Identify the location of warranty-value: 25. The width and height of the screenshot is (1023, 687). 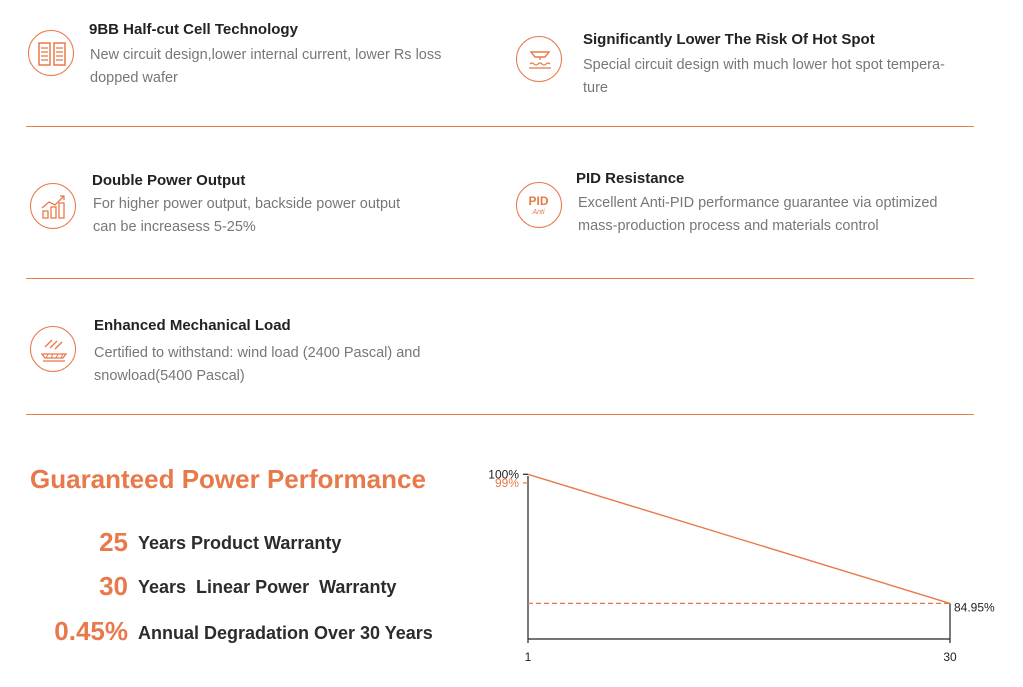
(113, 542).